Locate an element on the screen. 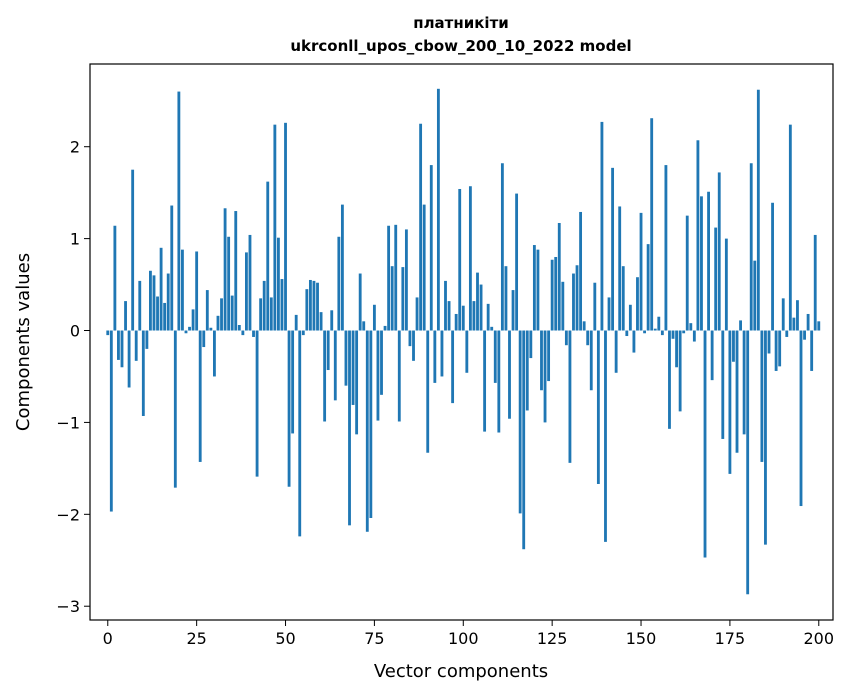 The image size is (847, 696). x-tick-label: 75 is located at coordinates (374, 638).